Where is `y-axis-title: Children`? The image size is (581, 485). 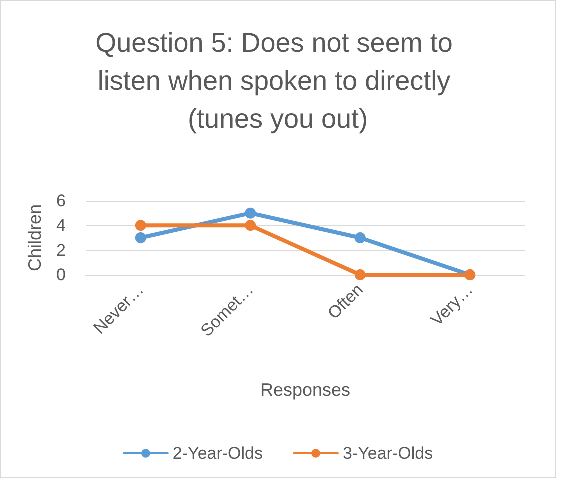
y-axis-title: Children is located at coordinates (35, 238).